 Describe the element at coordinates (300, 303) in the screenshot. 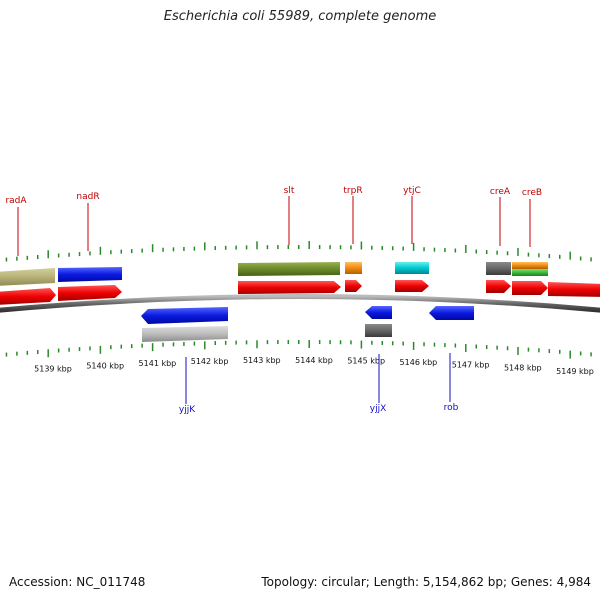

I see `genome-backbone` at that location.